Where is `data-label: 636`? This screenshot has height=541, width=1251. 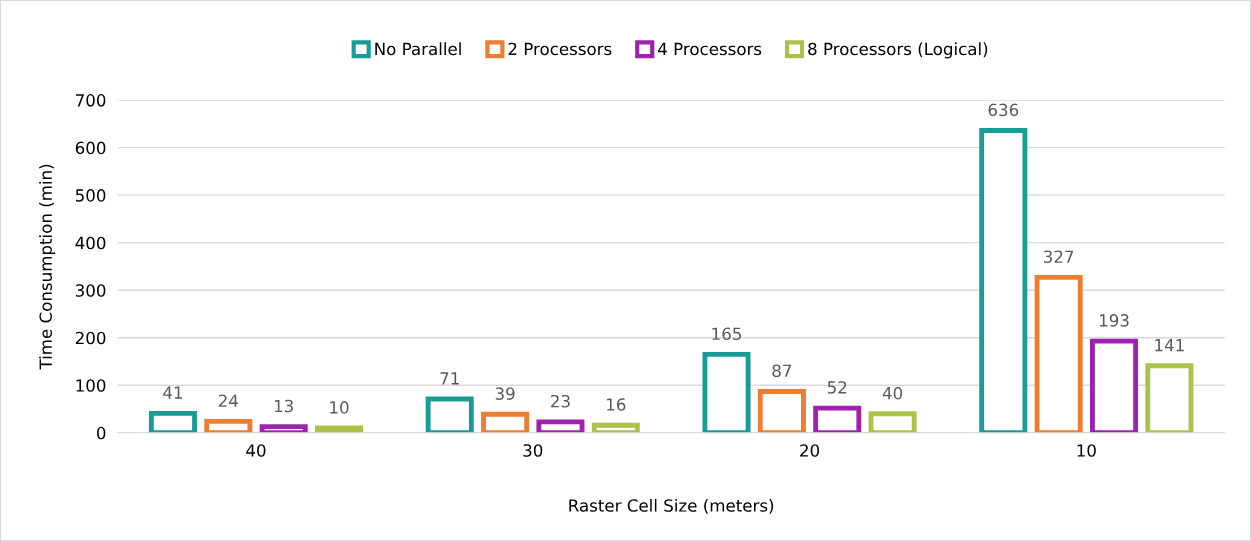 data-label: 636 is located at coordinates (1003, 110).